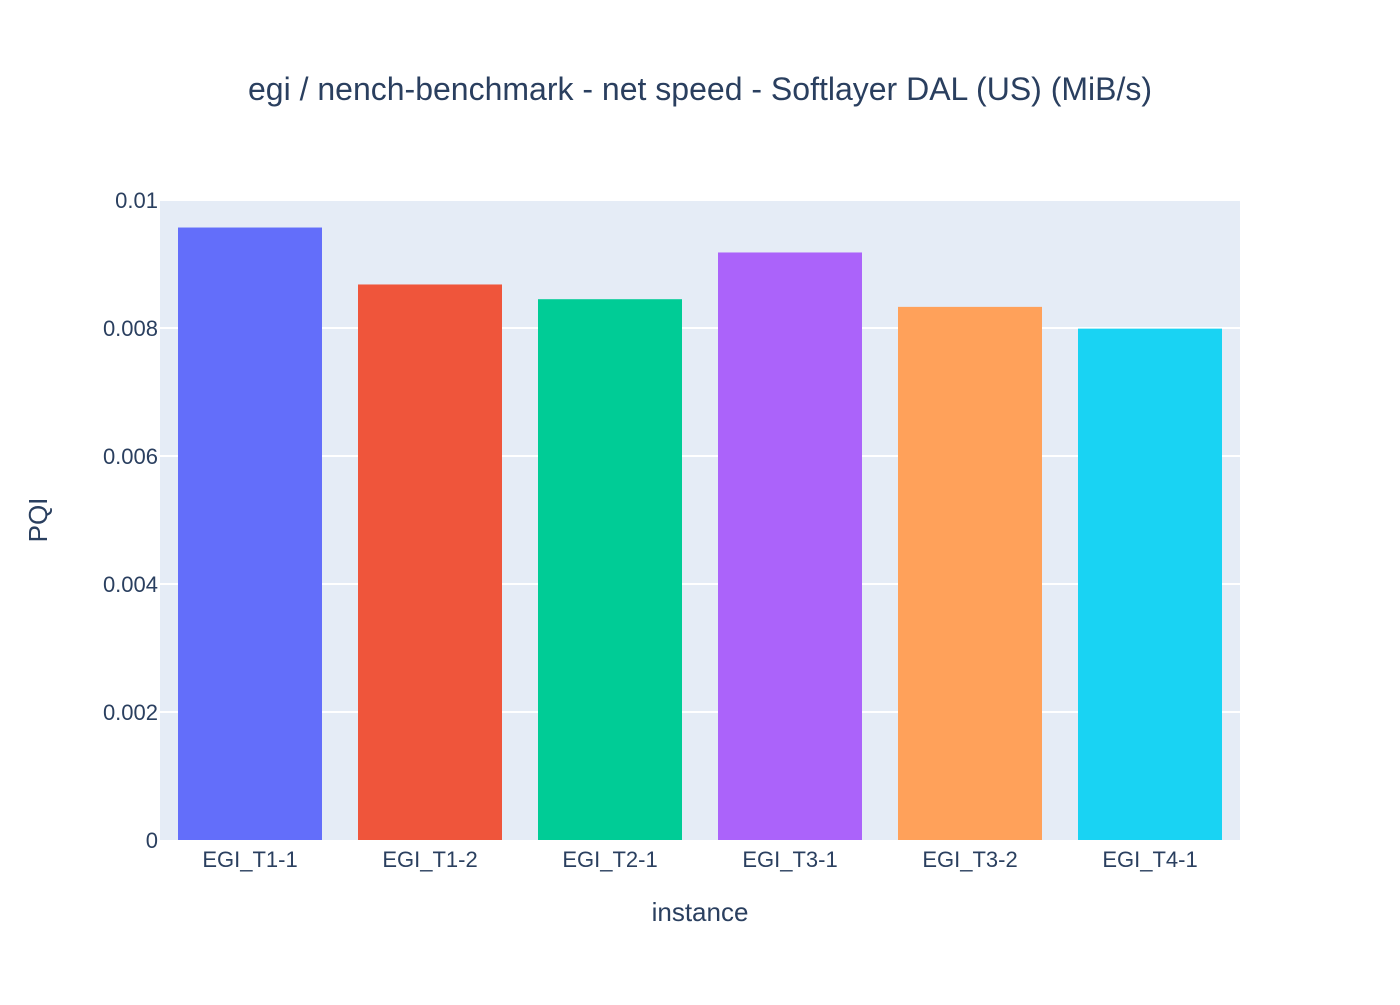  What do you see at coordinates (1149, 859) in the screenshot?
I see `x-tick-label: EGI_T4-1` at bounding box center [1149, 859].